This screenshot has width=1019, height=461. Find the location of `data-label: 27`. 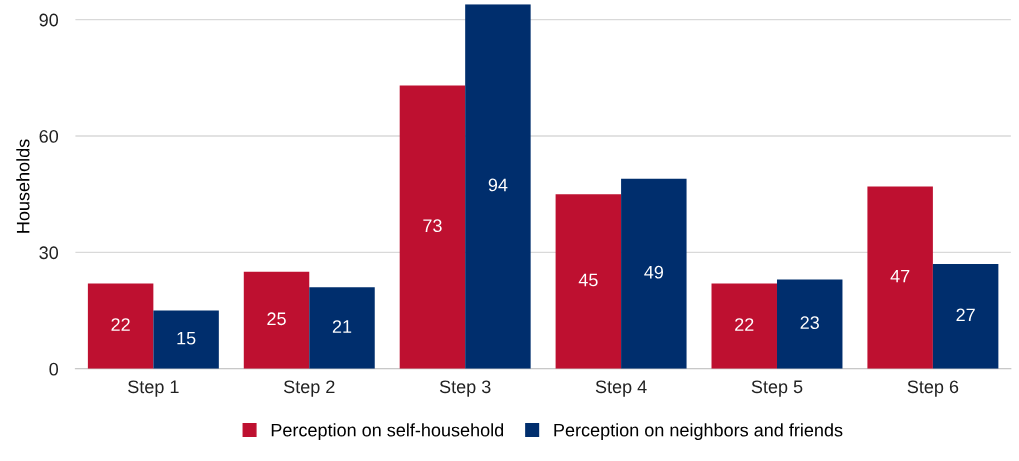

data-label: 27 is located at coordinates (965, 315).